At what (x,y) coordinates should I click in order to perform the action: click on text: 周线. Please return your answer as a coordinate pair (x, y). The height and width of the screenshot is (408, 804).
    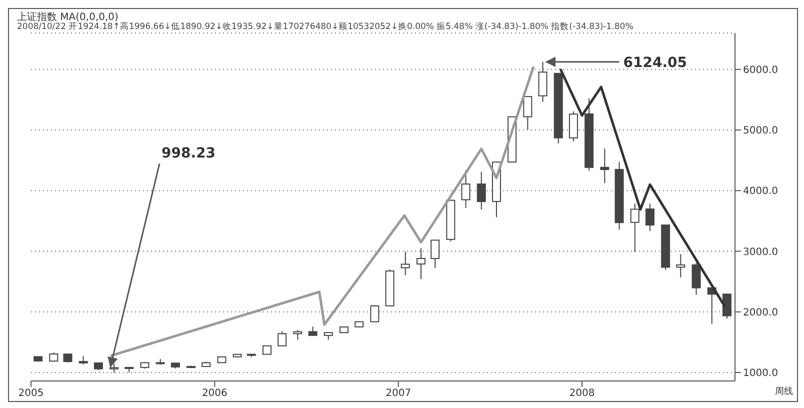
    Looking at the image, I should click on (784, 392).